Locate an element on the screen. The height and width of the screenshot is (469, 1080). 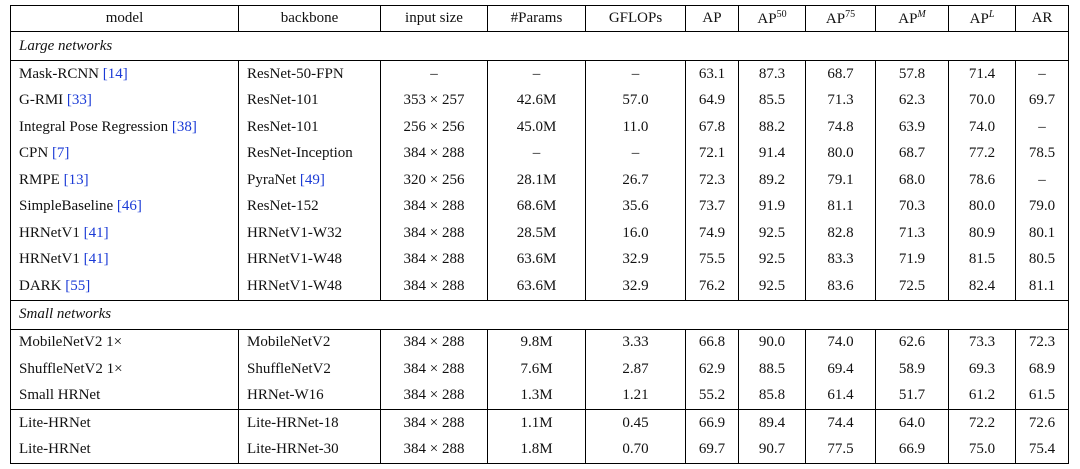
header-cell: model is located at coordinates (124, 18).